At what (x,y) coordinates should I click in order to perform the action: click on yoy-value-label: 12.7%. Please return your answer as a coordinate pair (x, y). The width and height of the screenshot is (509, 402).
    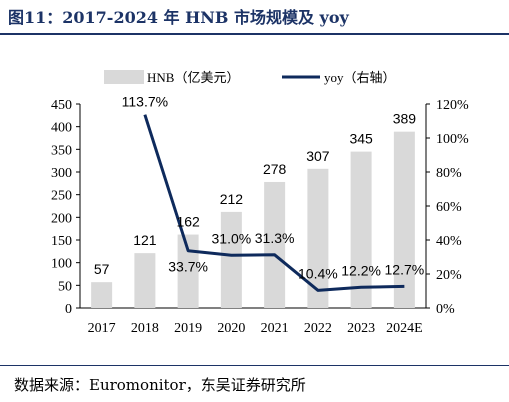
    Looking at the image, I should click on (405, 269).